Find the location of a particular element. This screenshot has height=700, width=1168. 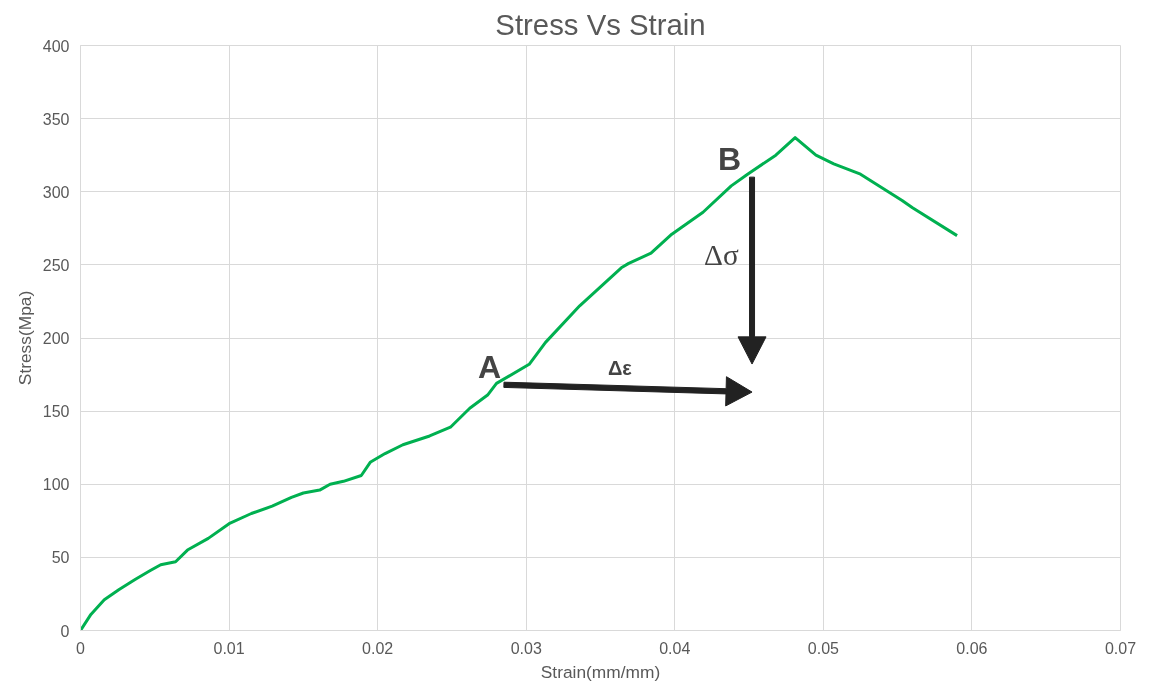

y-tick-label: 350 is located at coordinates (56, 119).